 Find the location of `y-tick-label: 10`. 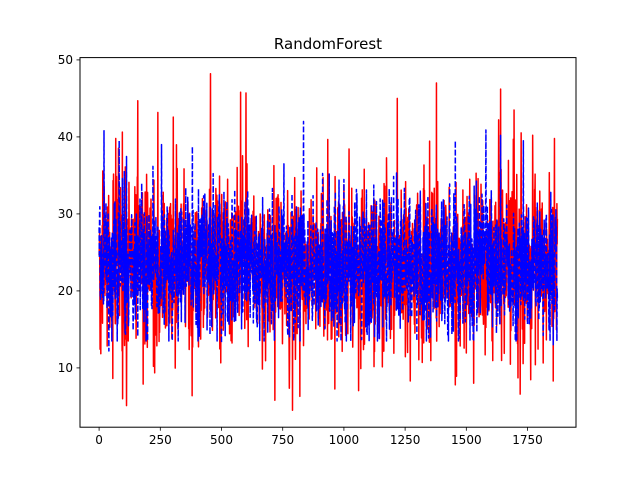

y-tick-label: 10 is located at coordinates (65, 368).